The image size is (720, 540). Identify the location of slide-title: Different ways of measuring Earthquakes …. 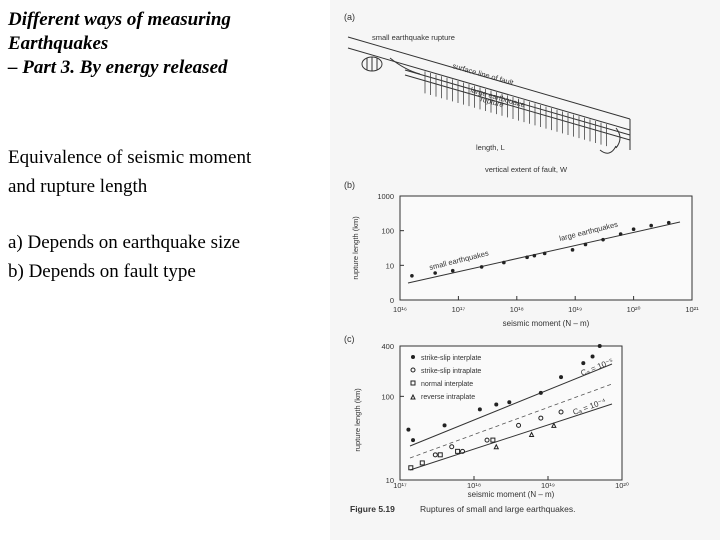
(168, 44).